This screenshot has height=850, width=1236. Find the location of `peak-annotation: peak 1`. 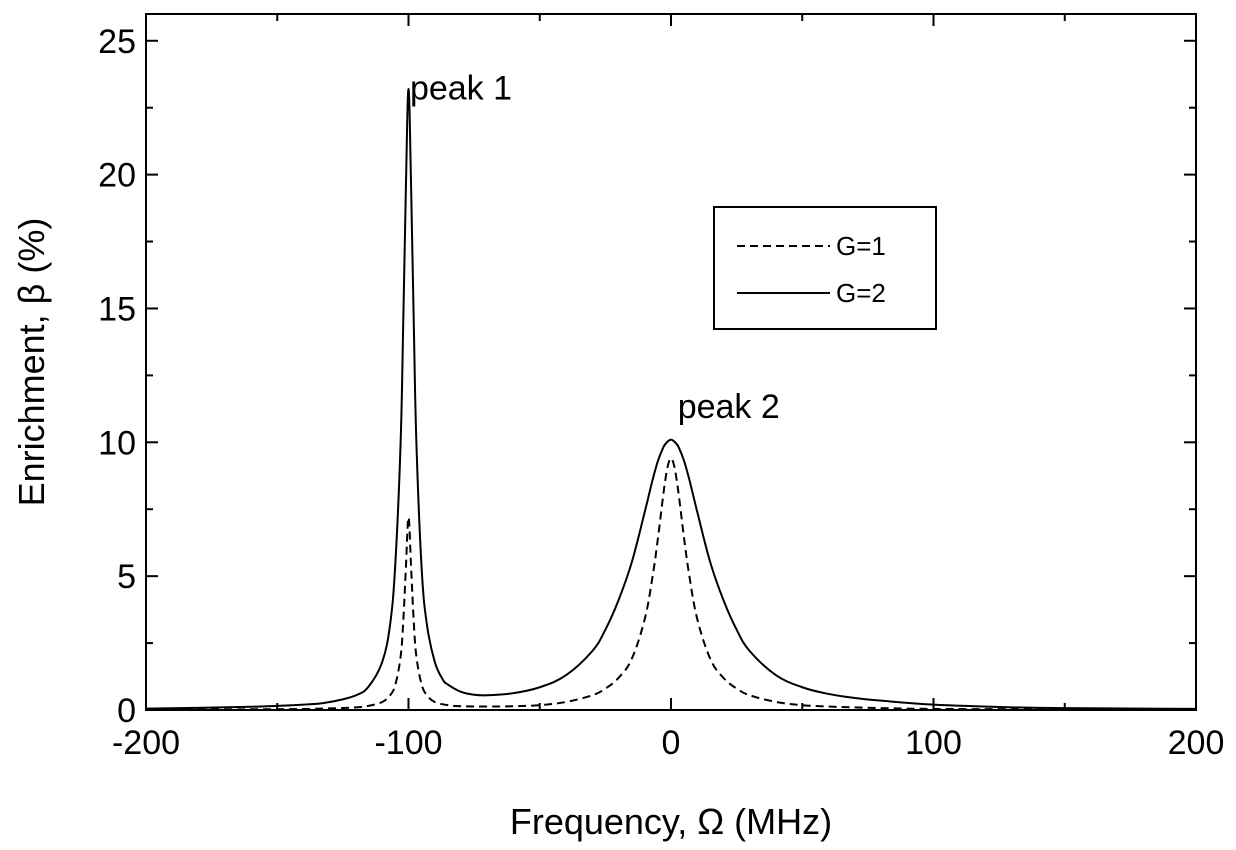

peak-annotation: peak 1 is located at coordinates (461, 89).